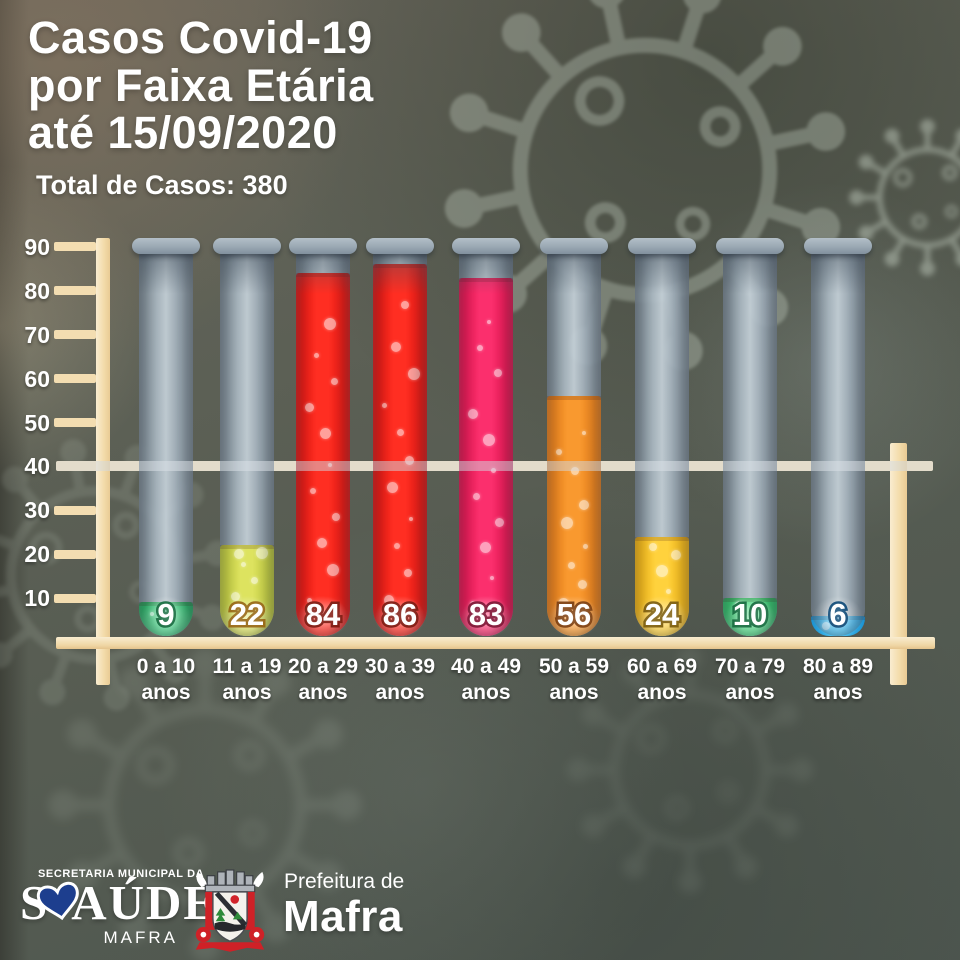 This screenshot has width=960, height=960. I want to click on tube-value-label: 6, so click(838, 615).